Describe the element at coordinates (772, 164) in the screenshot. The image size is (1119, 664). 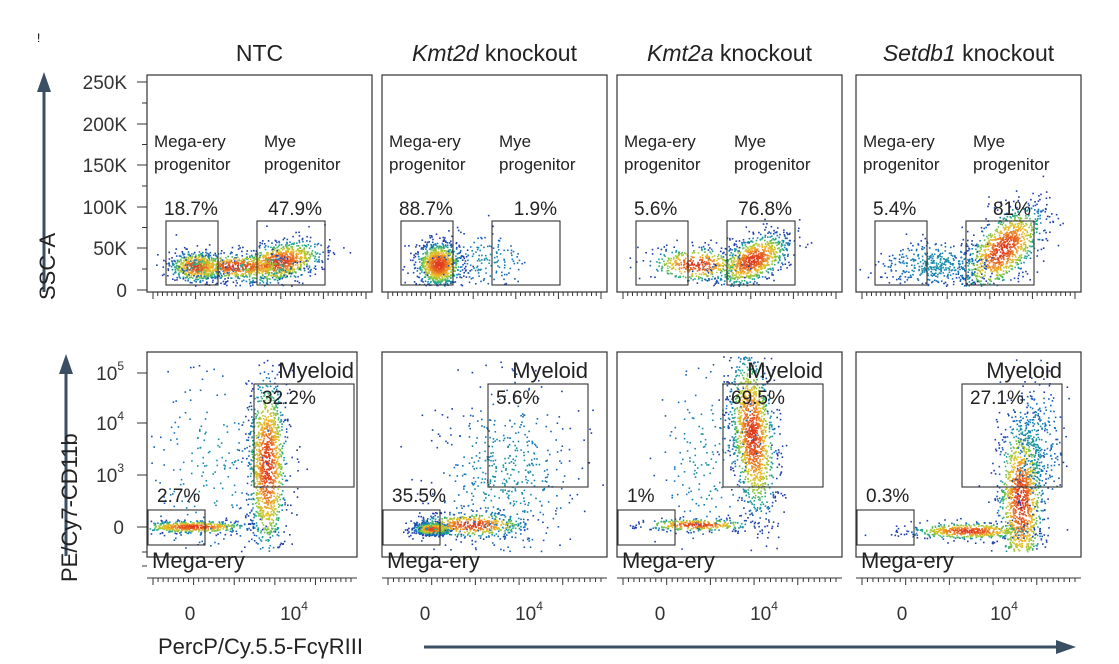
I see `gate-label-line-2: progenitor` at that location.